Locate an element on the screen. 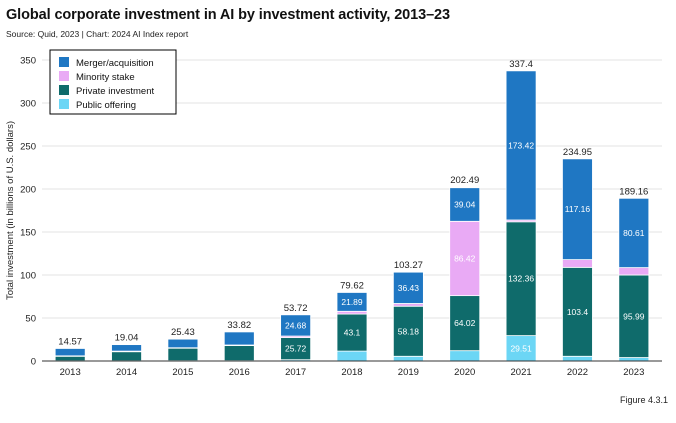 This screenshot has width=676, height=423. x-tick-label: 2022 is located at coordinates (577, 372).